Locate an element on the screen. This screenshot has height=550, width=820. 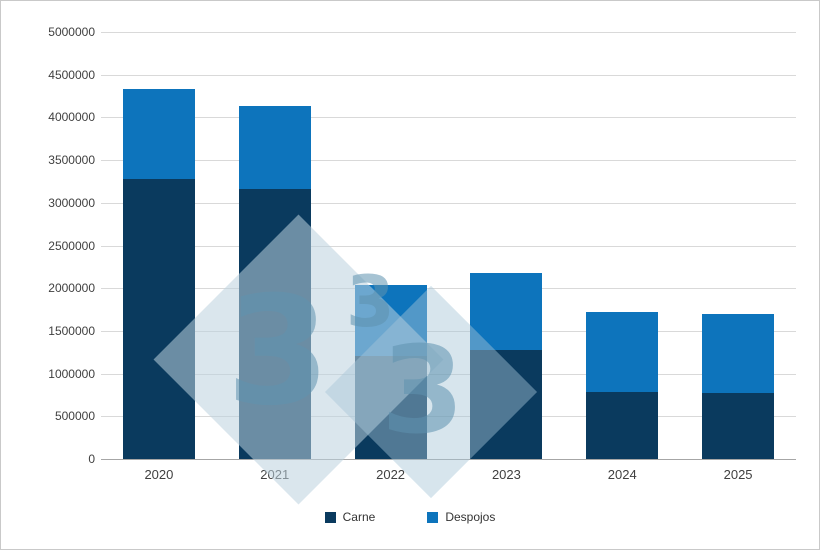
bar-2022-despojos is located at coordinates (390, 320).